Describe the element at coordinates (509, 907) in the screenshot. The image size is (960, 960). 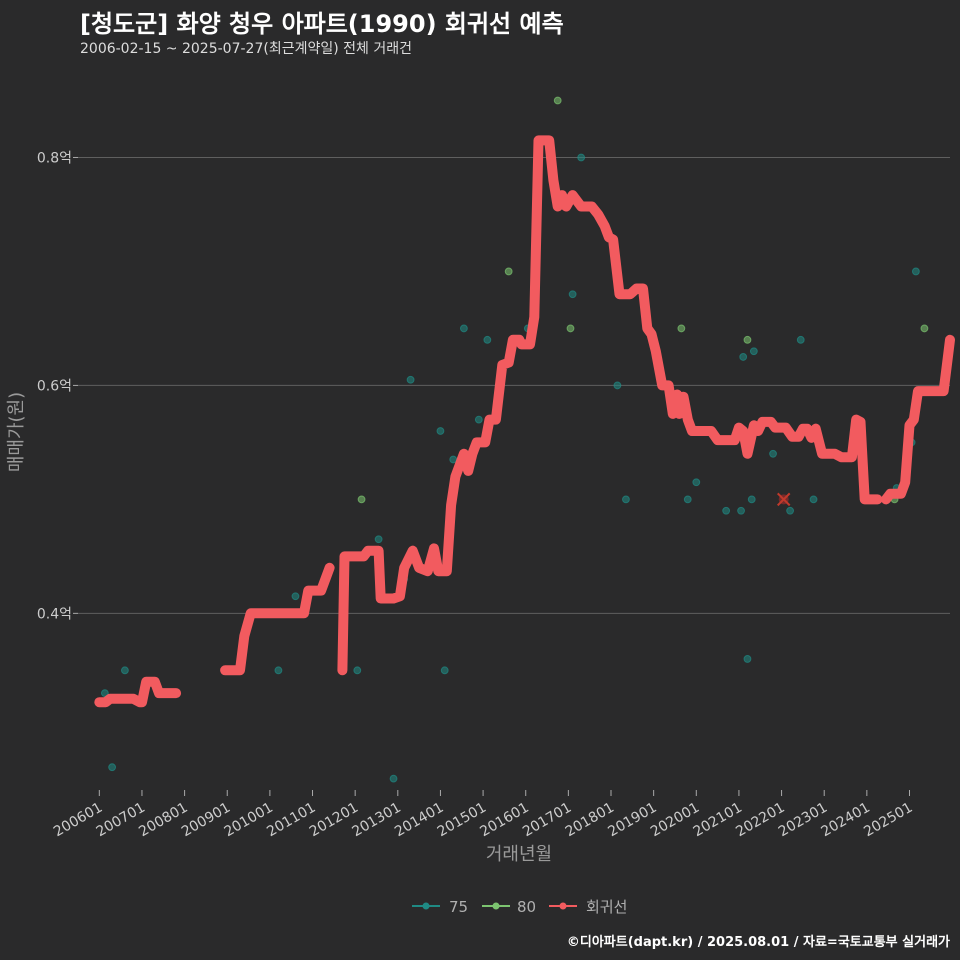
I see `legend-item-80: 80` at that location.